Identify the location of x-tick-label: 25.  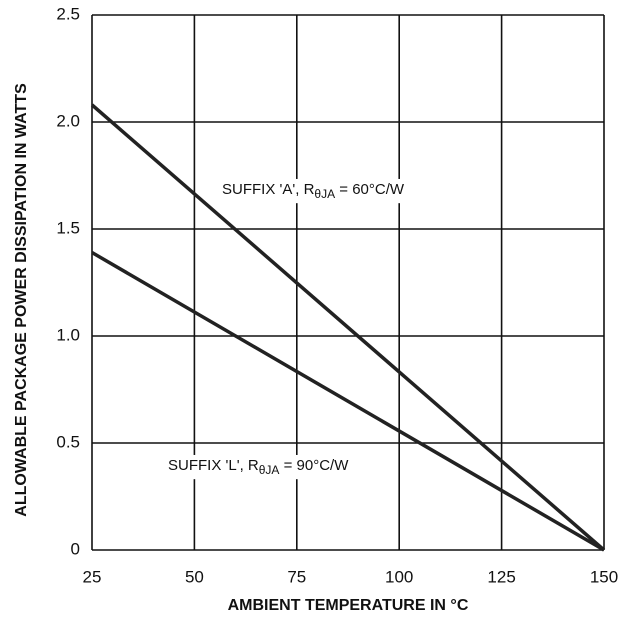
(92, 576).